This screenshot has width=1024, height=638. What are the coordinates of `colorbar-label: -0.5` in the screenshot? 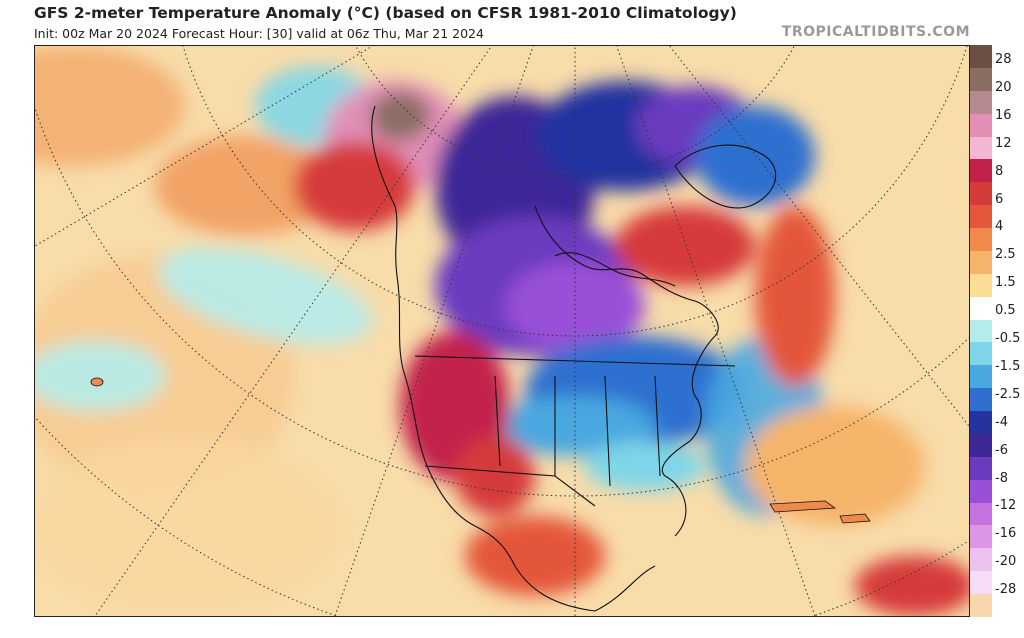 It's located at (1008, 339).